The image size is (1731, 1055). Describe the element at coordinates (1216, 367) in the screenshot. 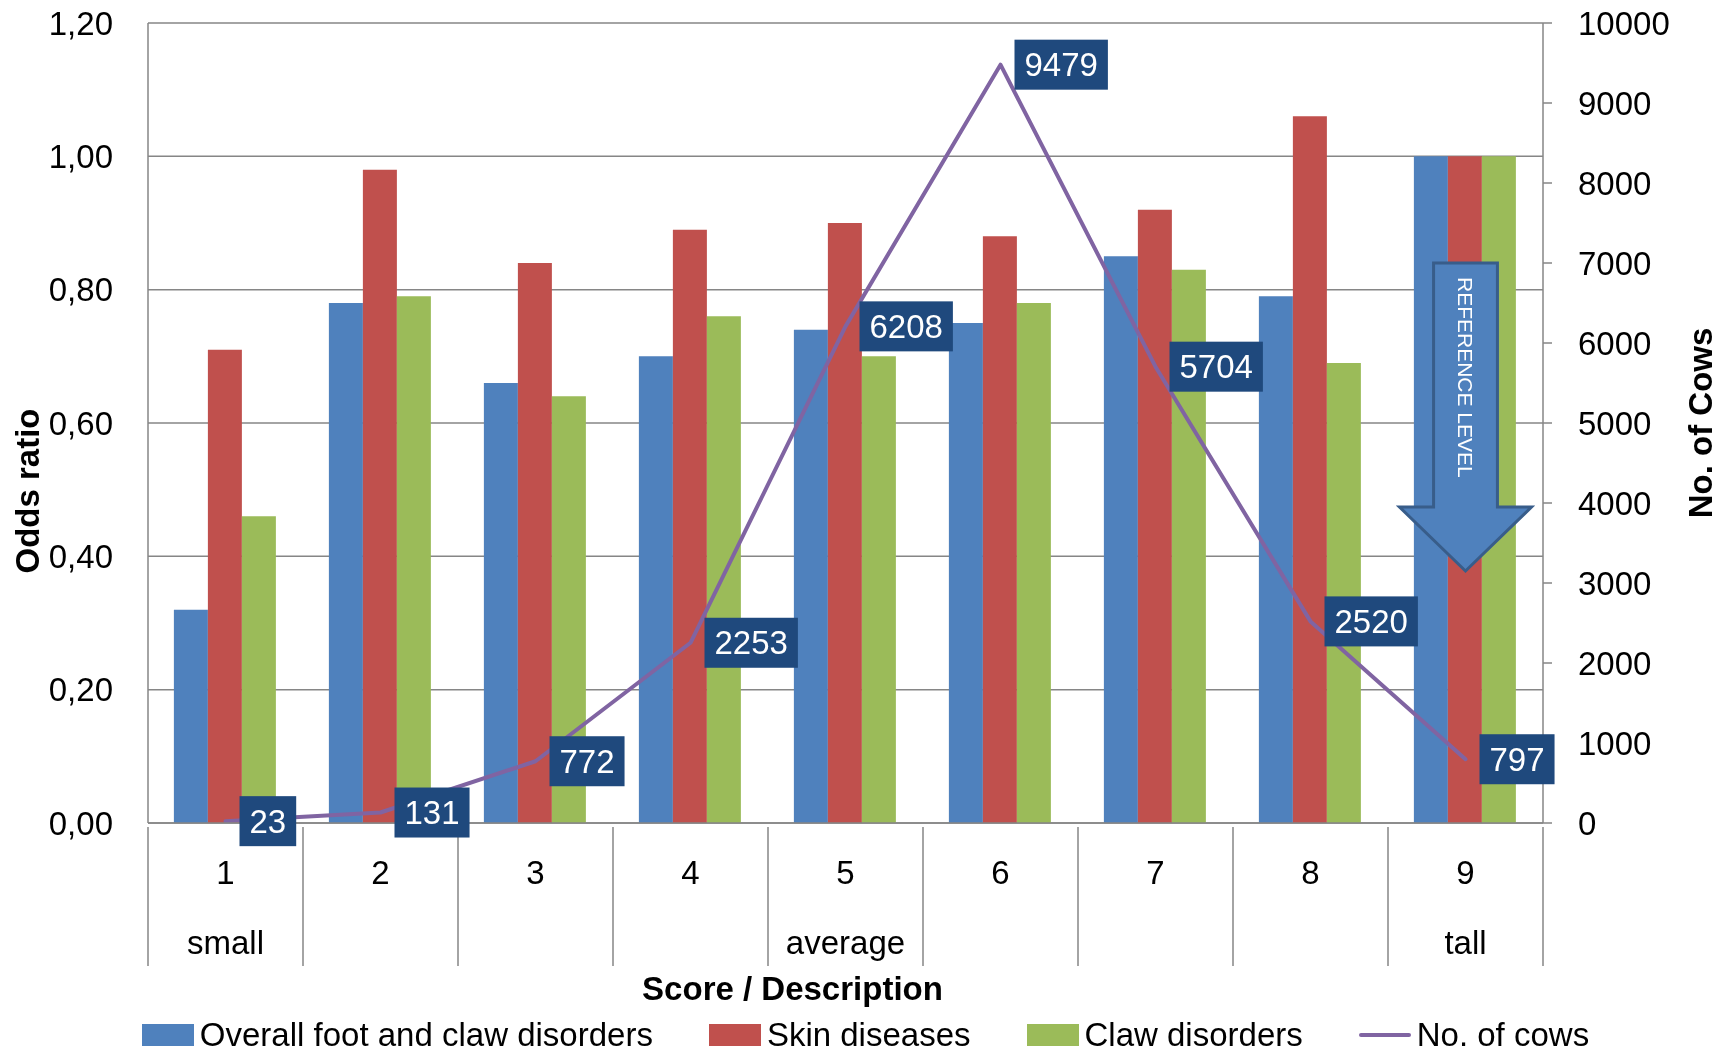

I see `data-label: 5704` at that location.